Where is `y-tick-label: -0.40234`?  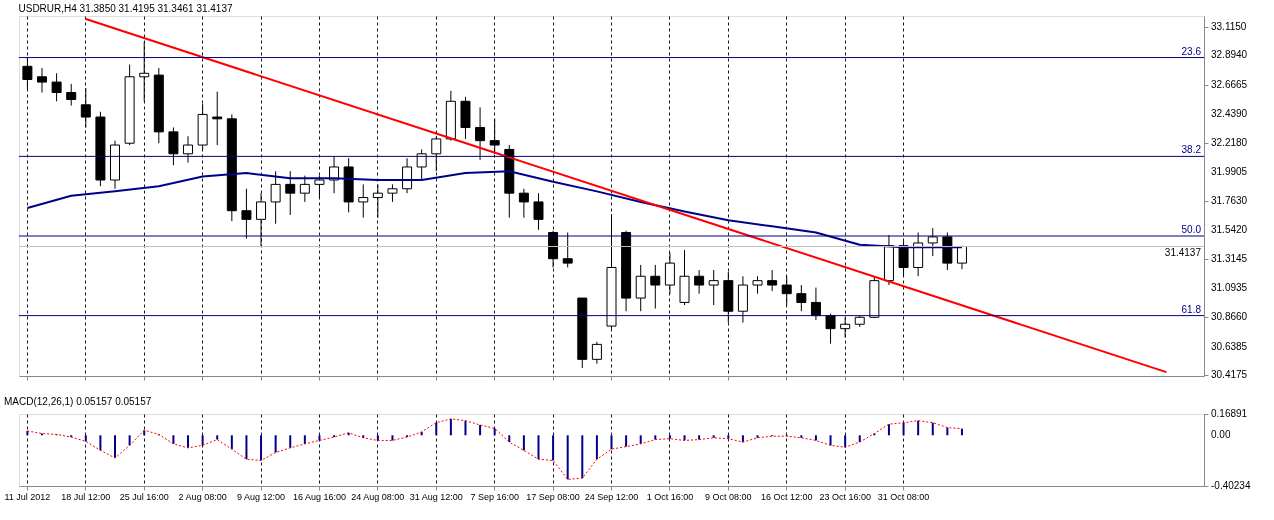 y-tick-label: -0.40234 is located at coordinates (1231, 485).